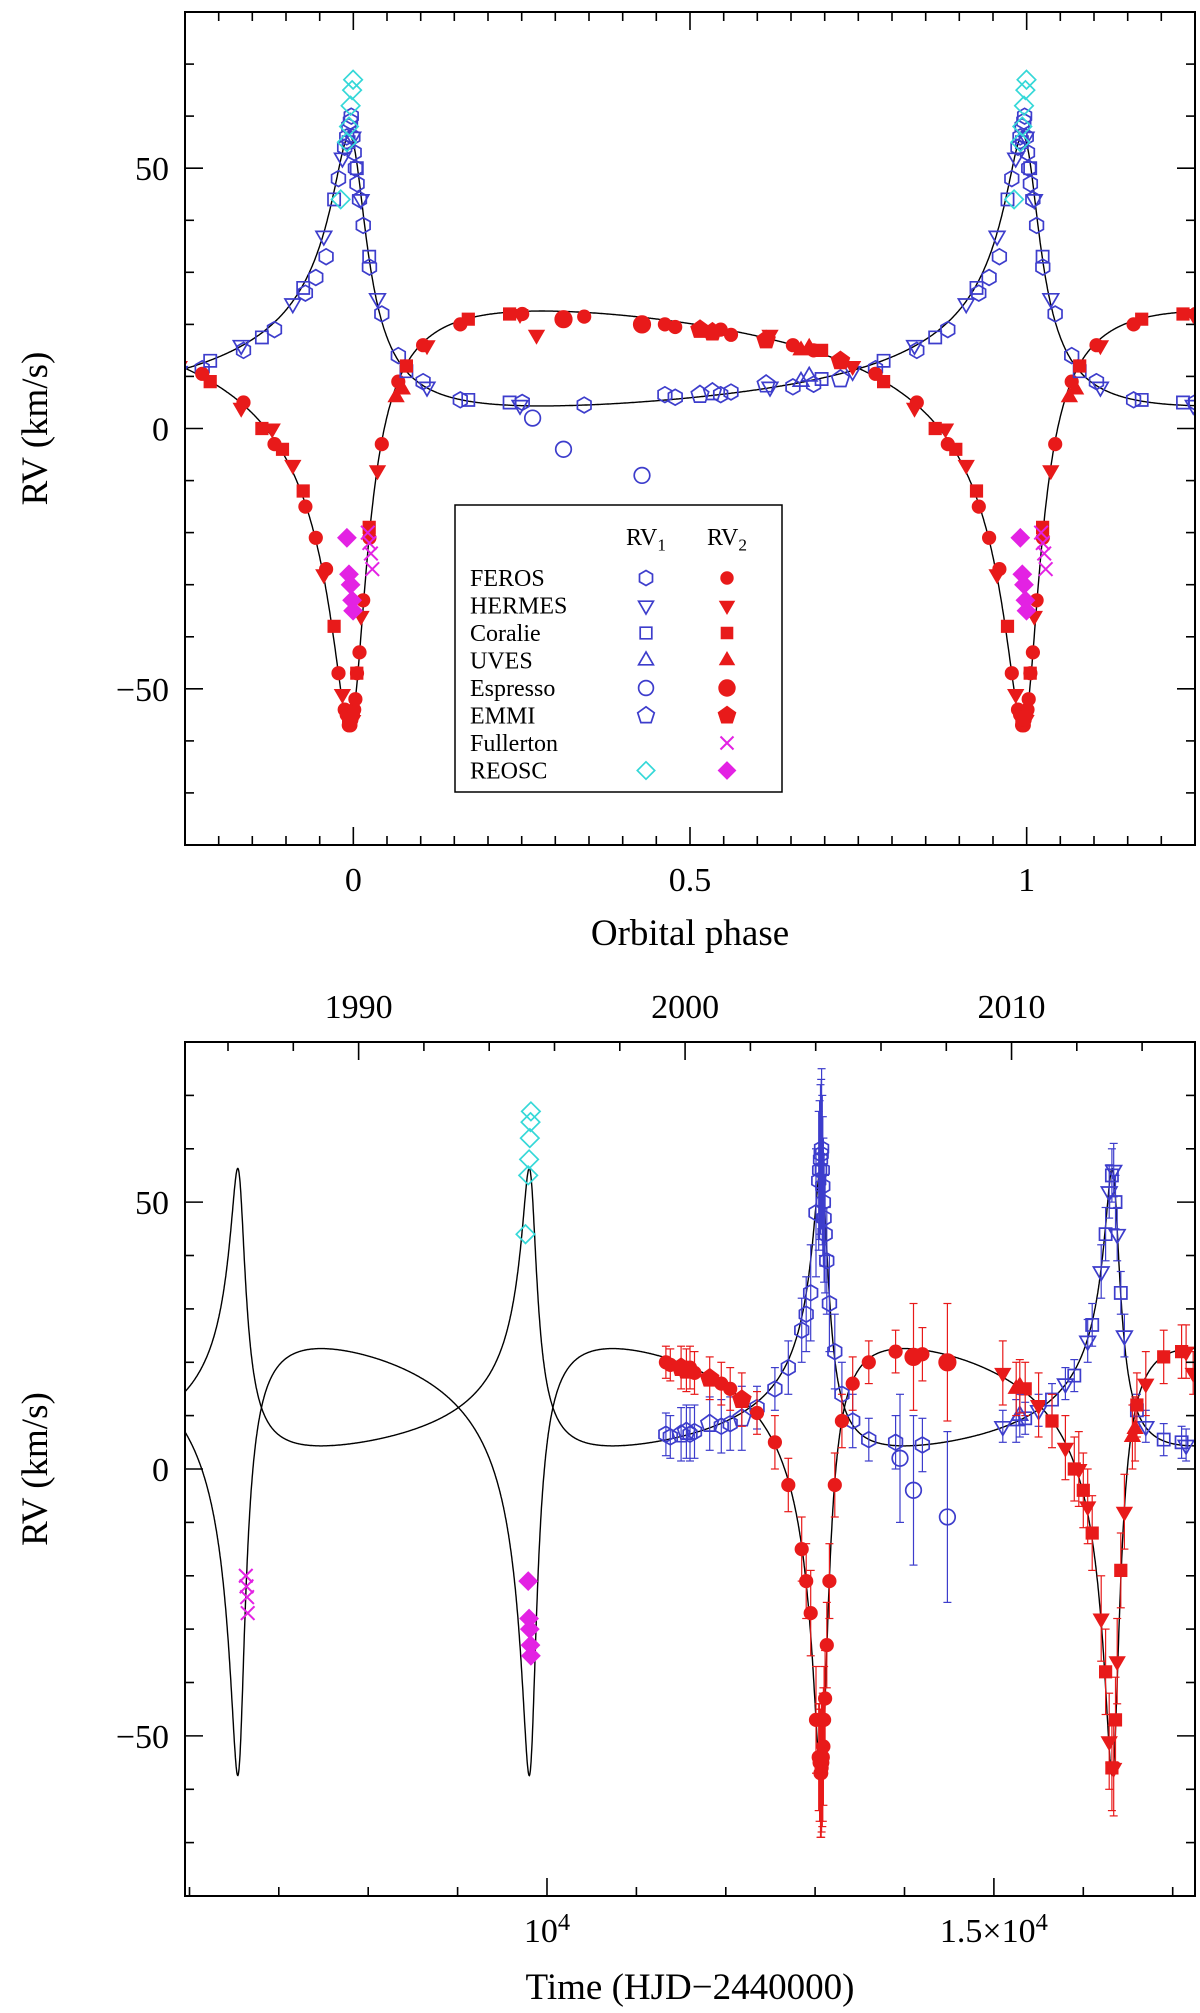  I want to click on y-tick-label: −50, so click(142, 1737).